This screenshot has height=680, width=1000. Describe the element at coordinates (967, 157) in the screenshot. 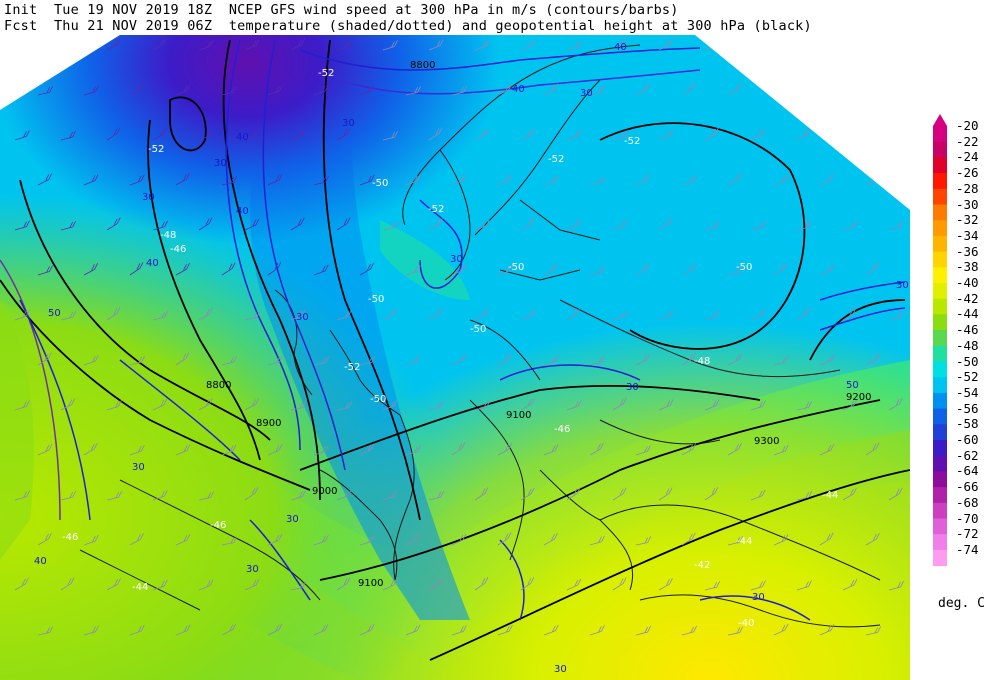

I see `colorbar-level-label: -24` at that location.